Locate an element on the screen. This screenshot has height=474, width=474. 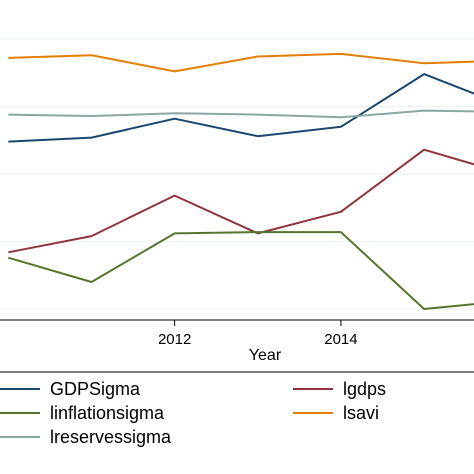
series-line-lsavi is located at coordinates (241, 62).